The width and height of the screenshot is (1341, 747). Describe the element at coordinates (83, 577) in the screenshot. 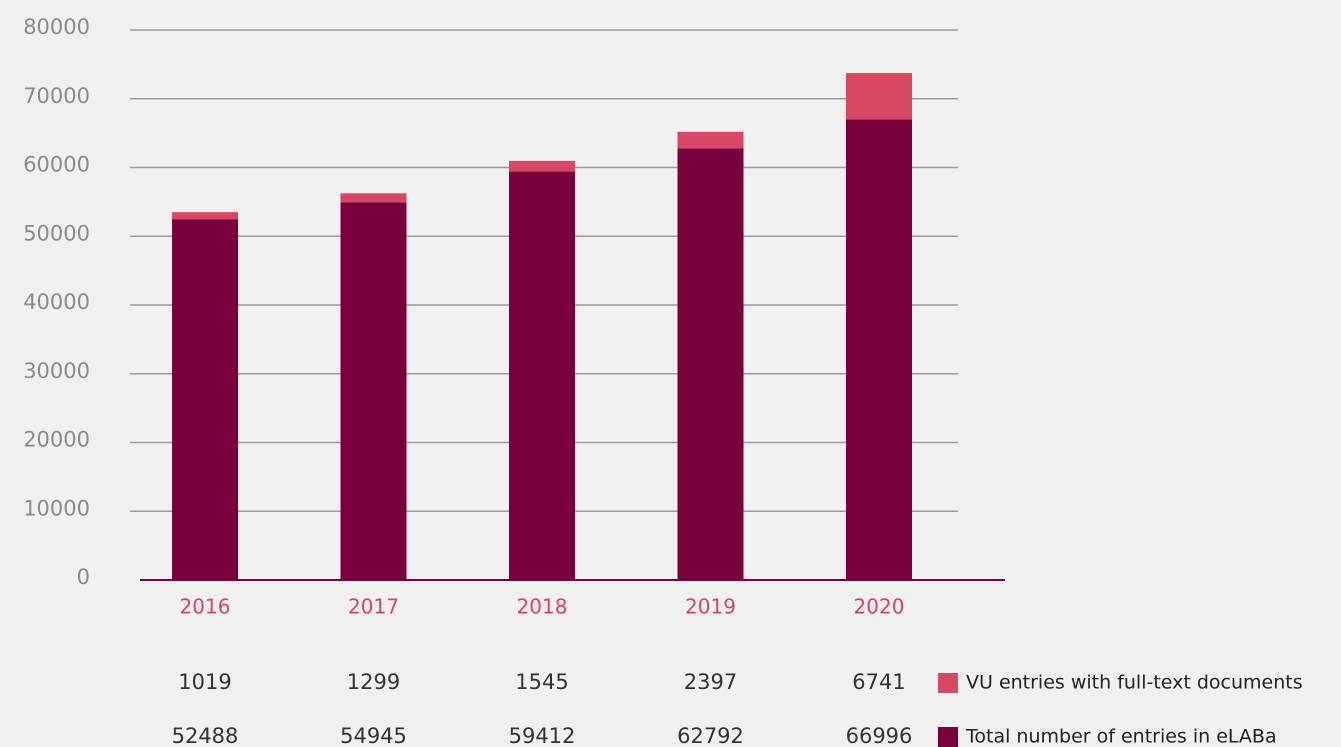

I see `y-tick-label: 0` at that location.